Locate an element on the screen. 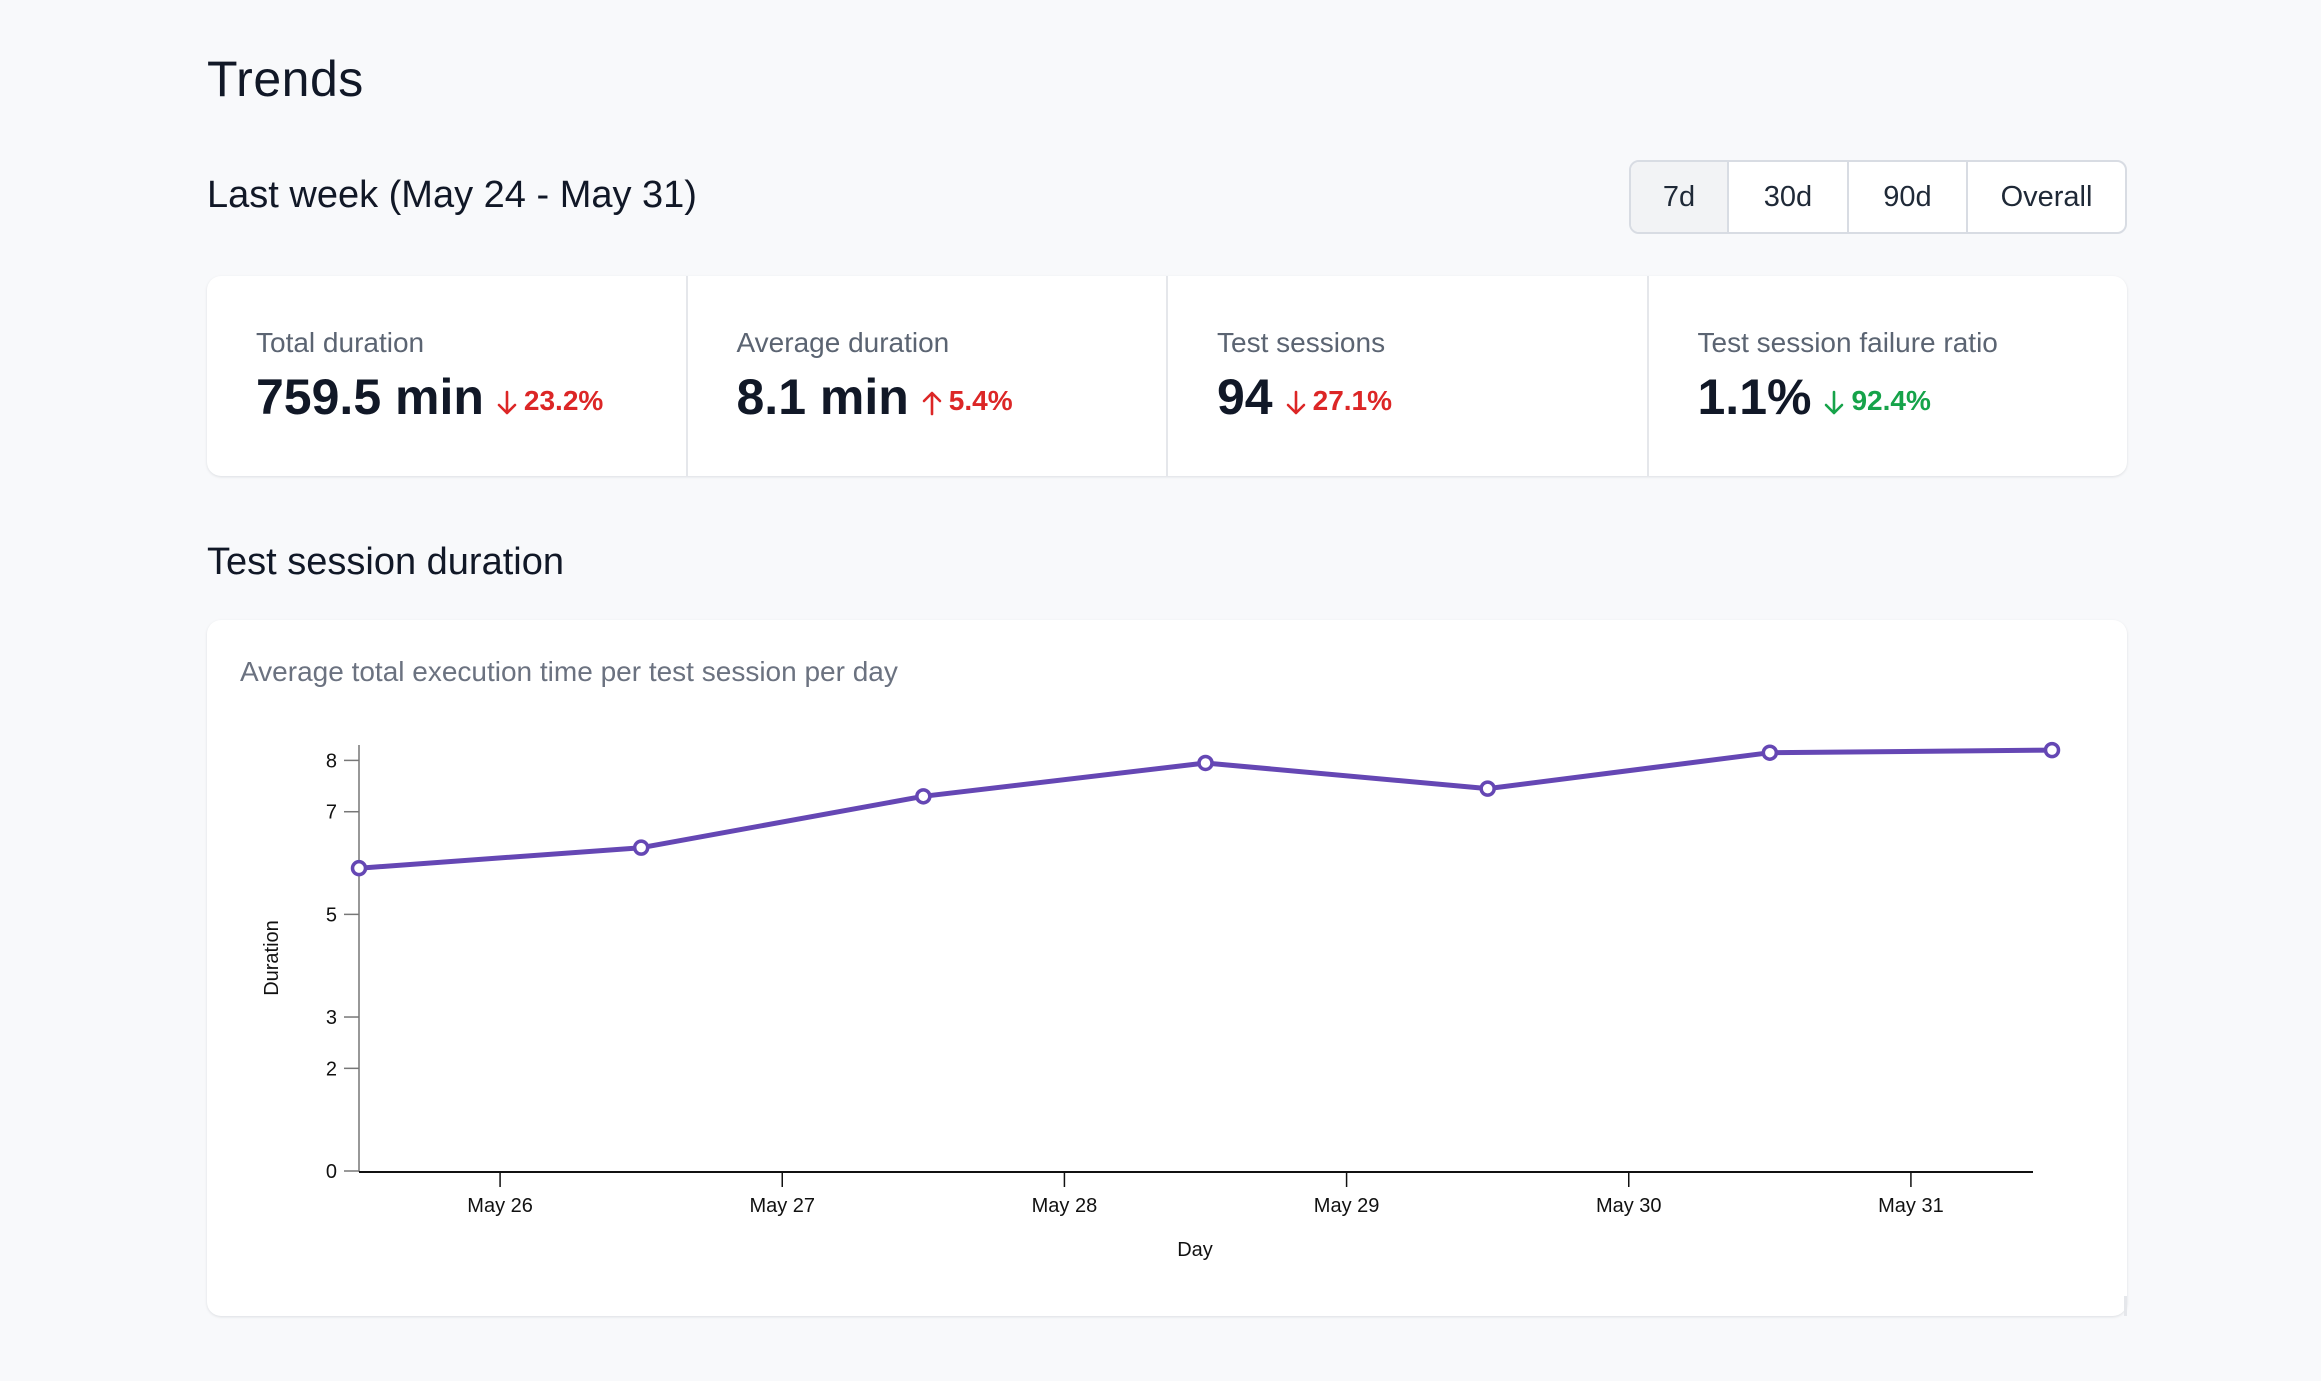 The height and width of the screenshot is (1381, 2321). stat-change-value: 23.2% is located at coordinates (563, 400).